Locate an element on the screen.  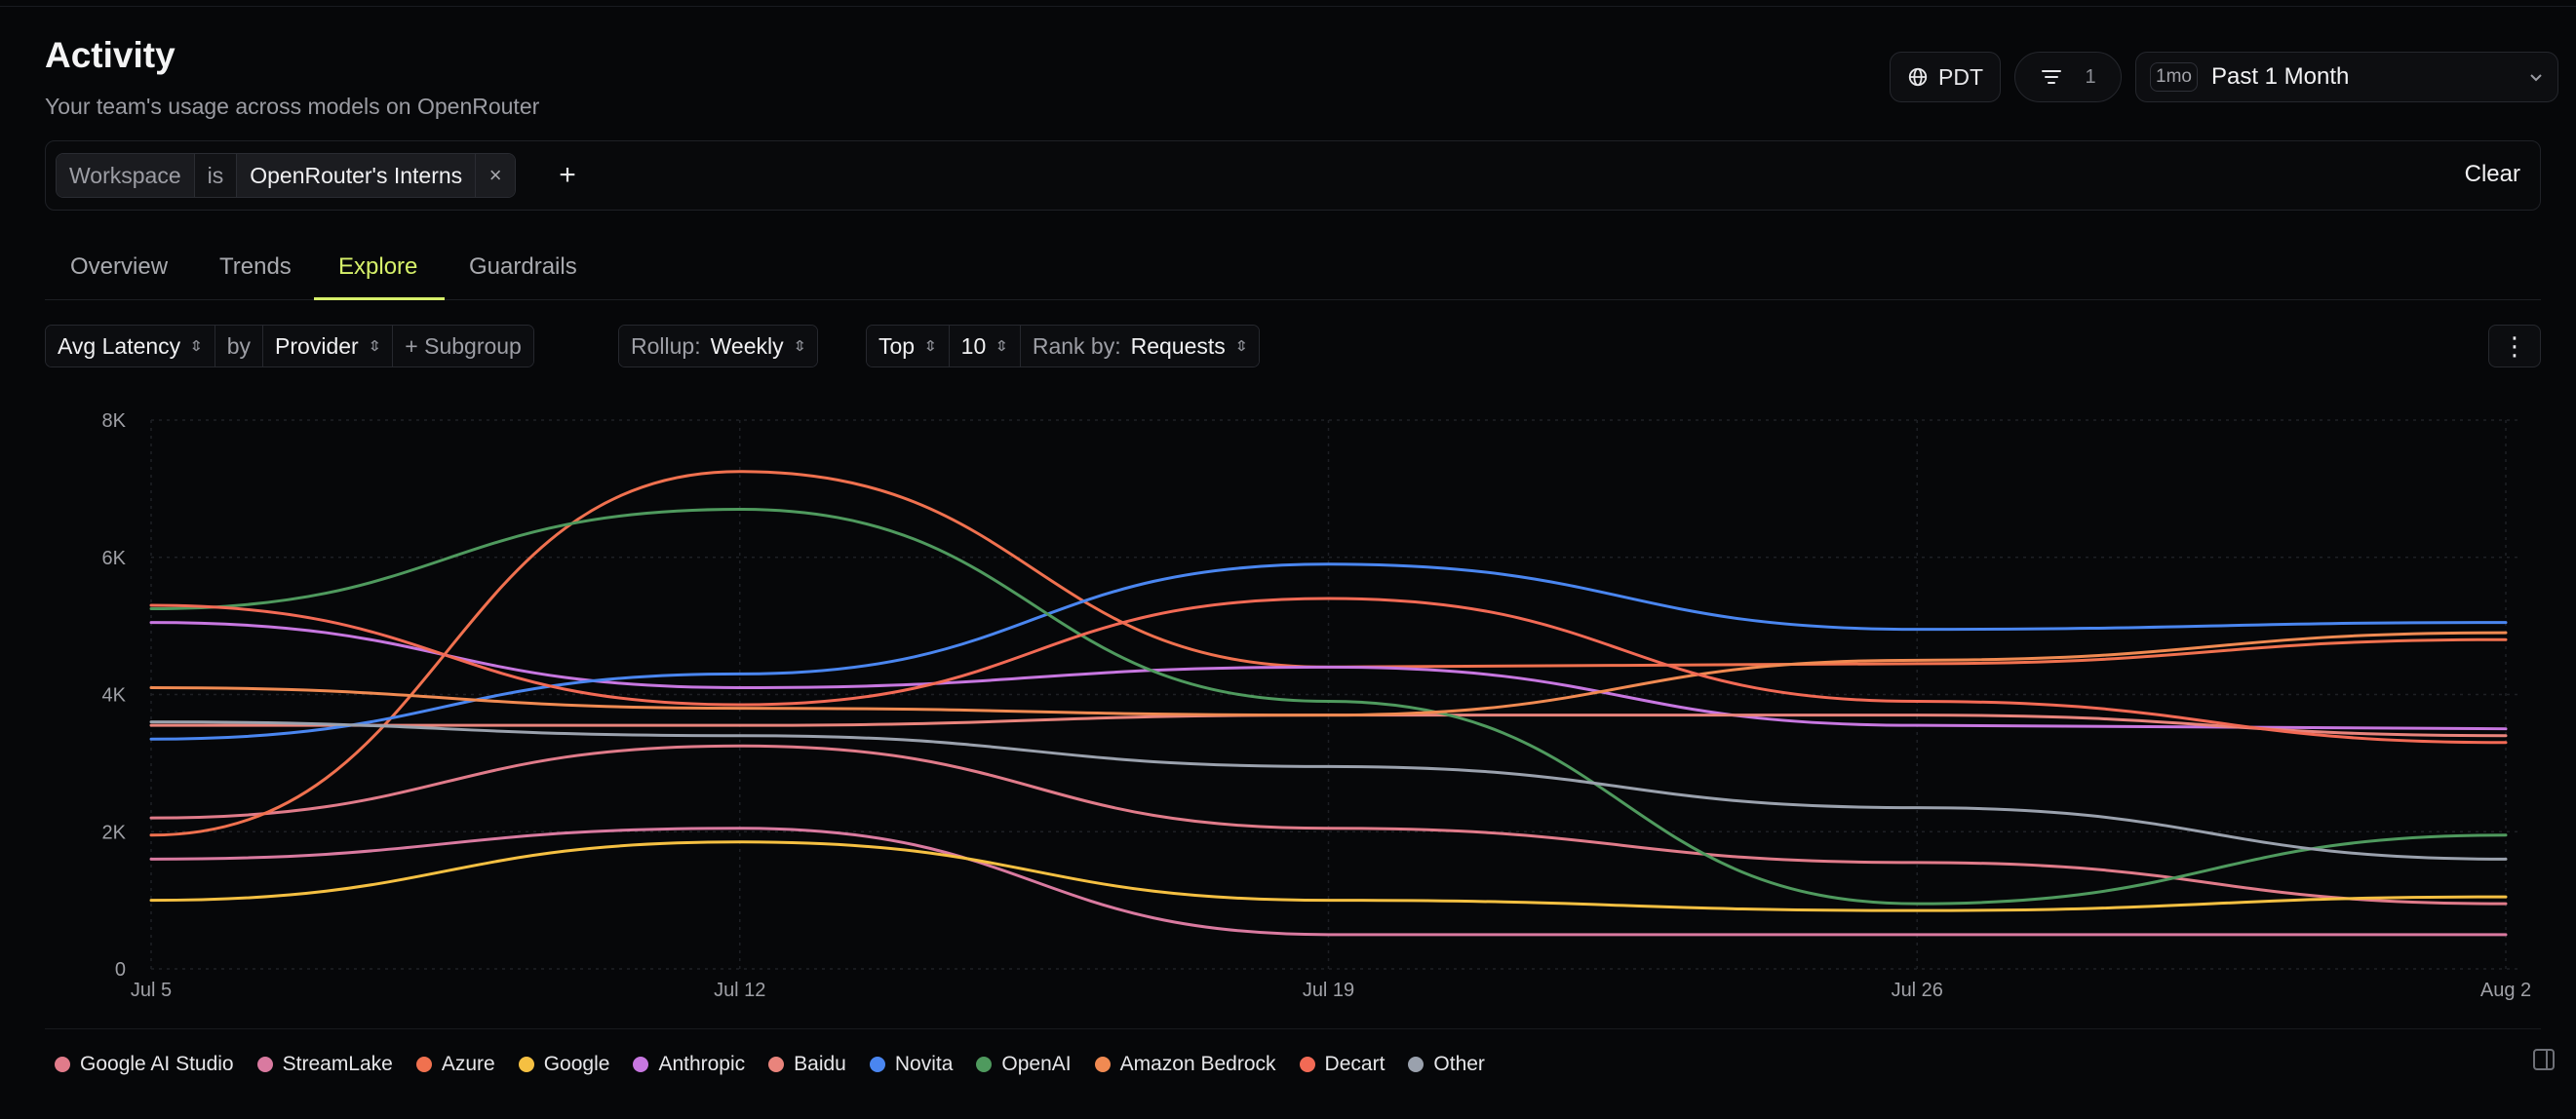
group-by-label: Provider is located at coordinates (317, 345).